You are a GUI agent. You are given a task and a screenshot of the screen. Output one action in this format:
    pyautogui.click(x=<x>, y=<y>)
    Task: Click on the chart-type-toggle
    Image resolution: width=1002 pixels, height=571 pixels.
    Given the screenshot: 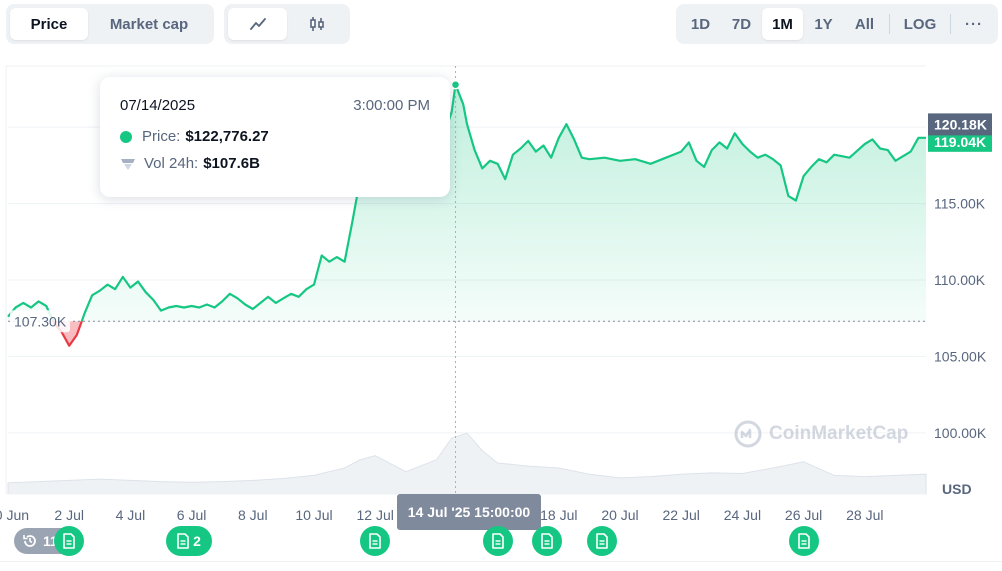 What is the action you would take?
    pyautogui.click(x=287, y=24)
    